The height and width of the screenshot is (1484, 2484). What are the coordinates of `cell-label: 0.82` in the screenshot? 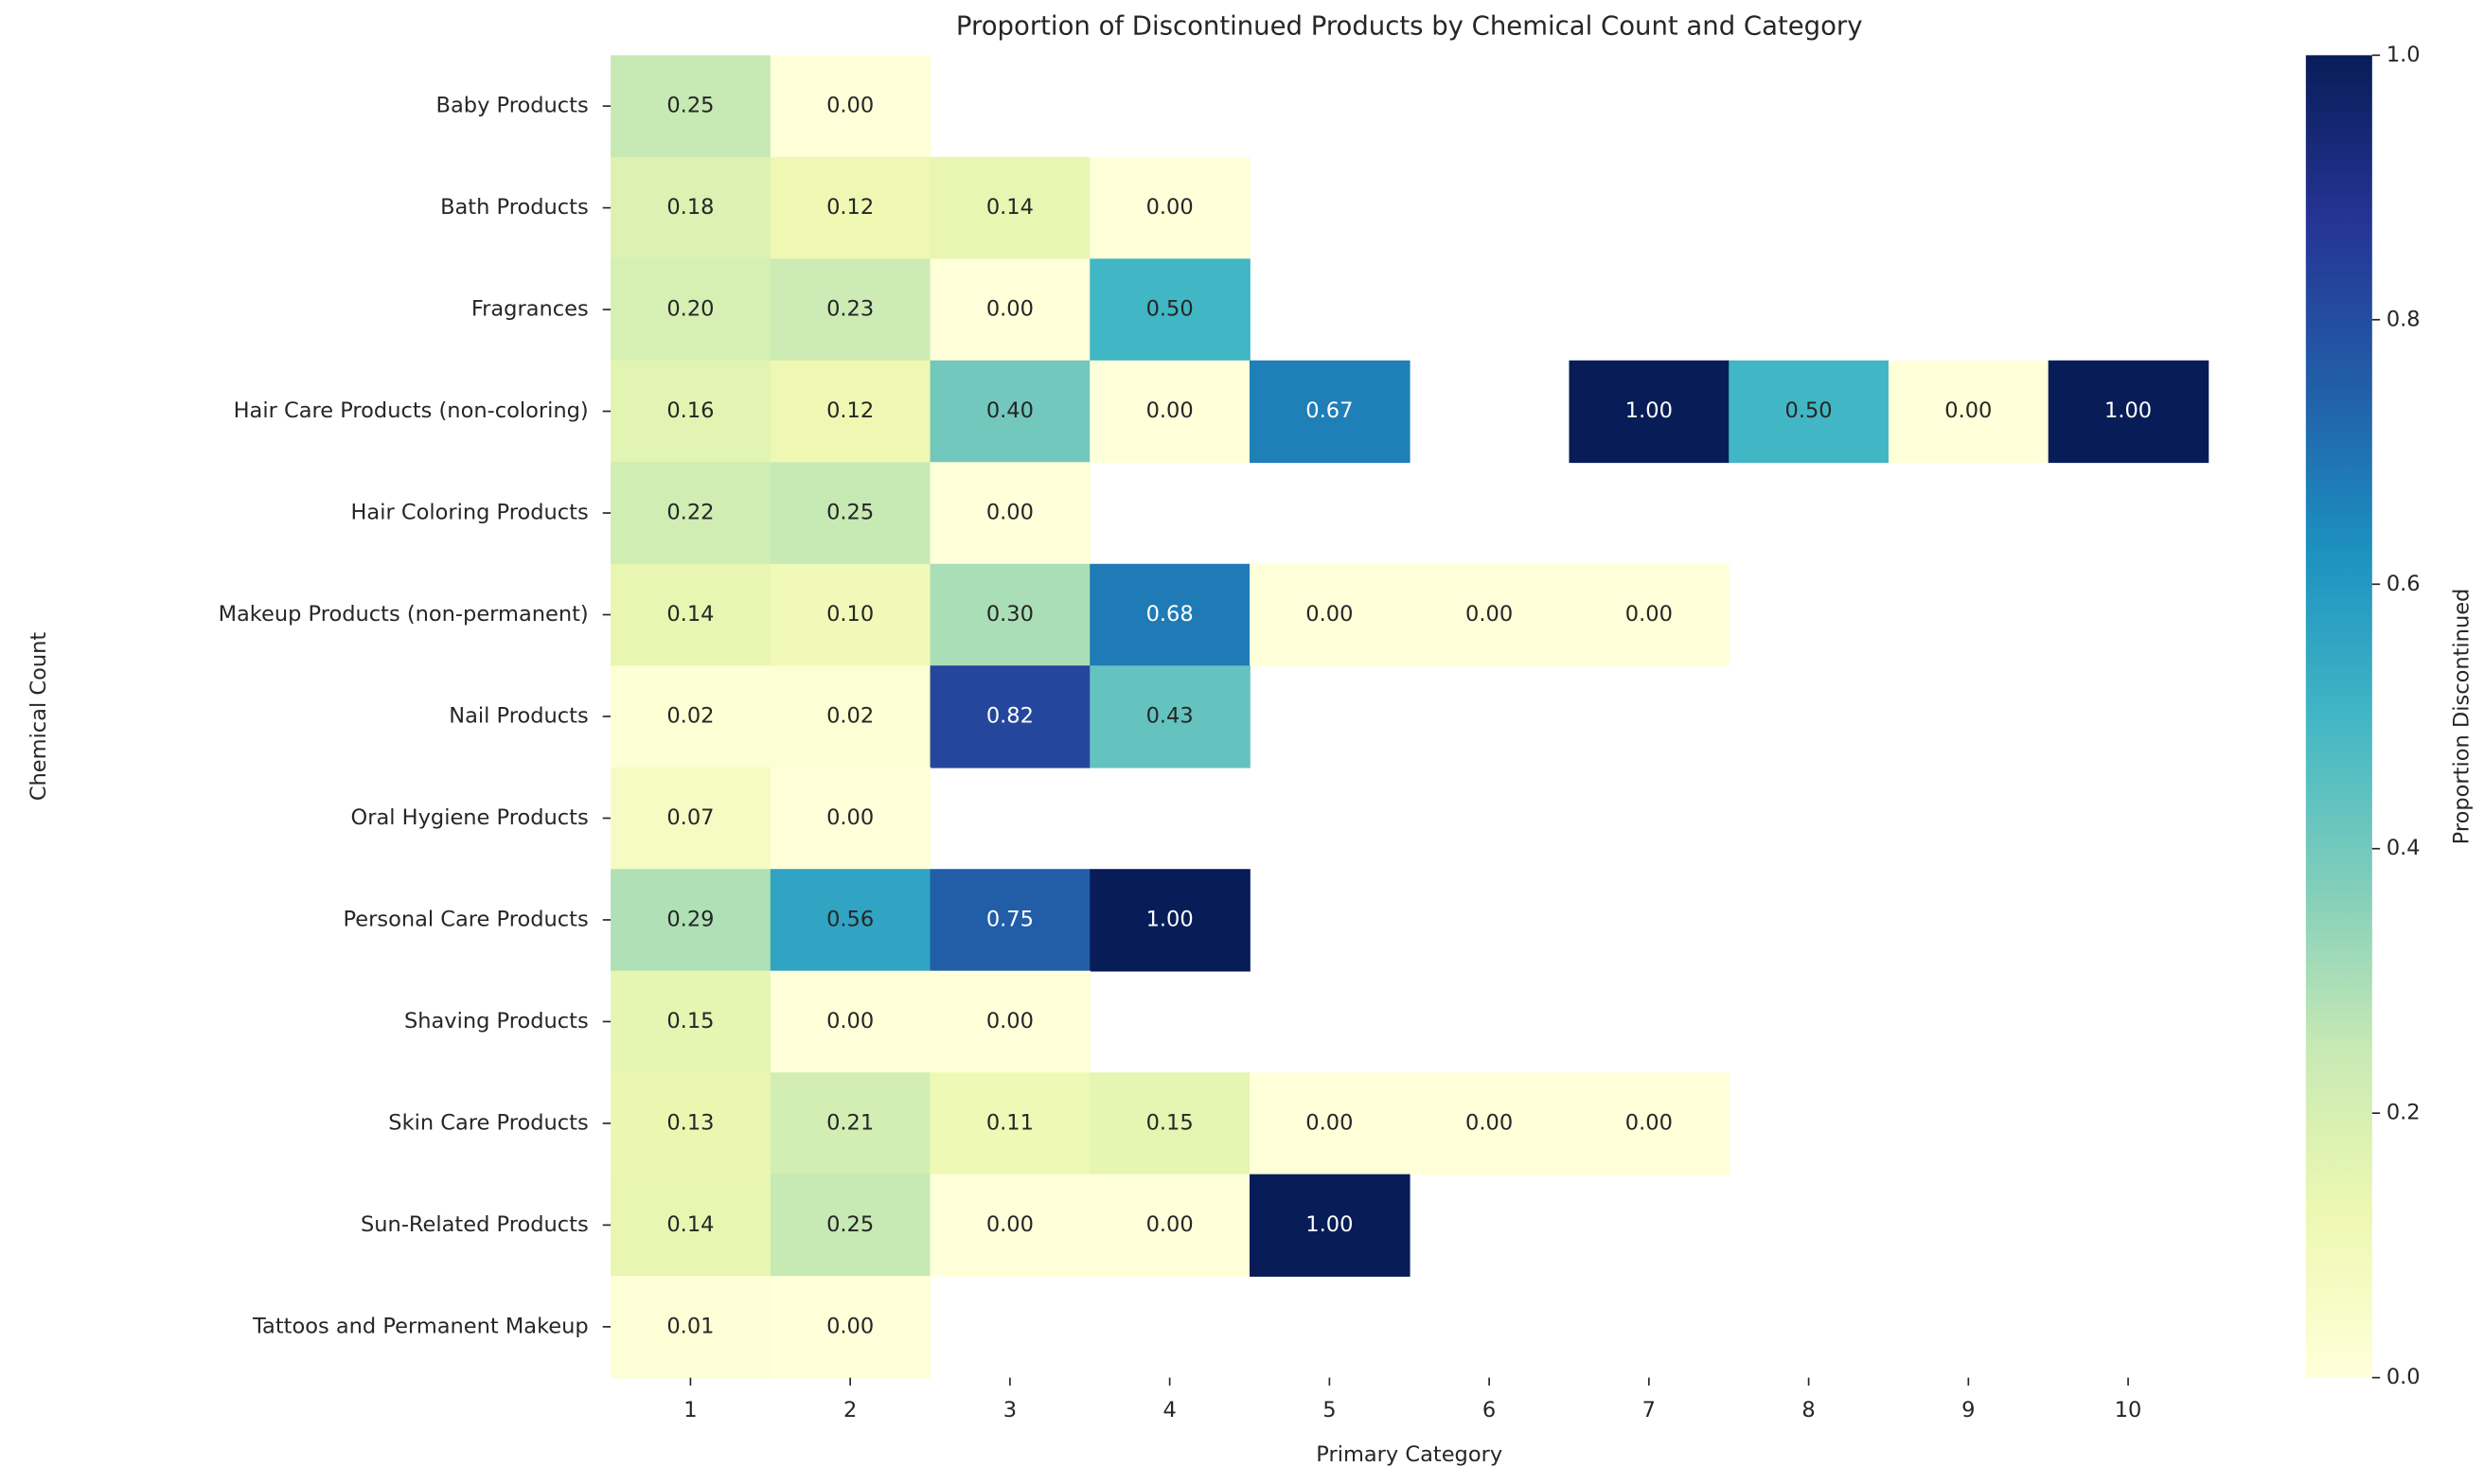 It's located at (1010, 715).